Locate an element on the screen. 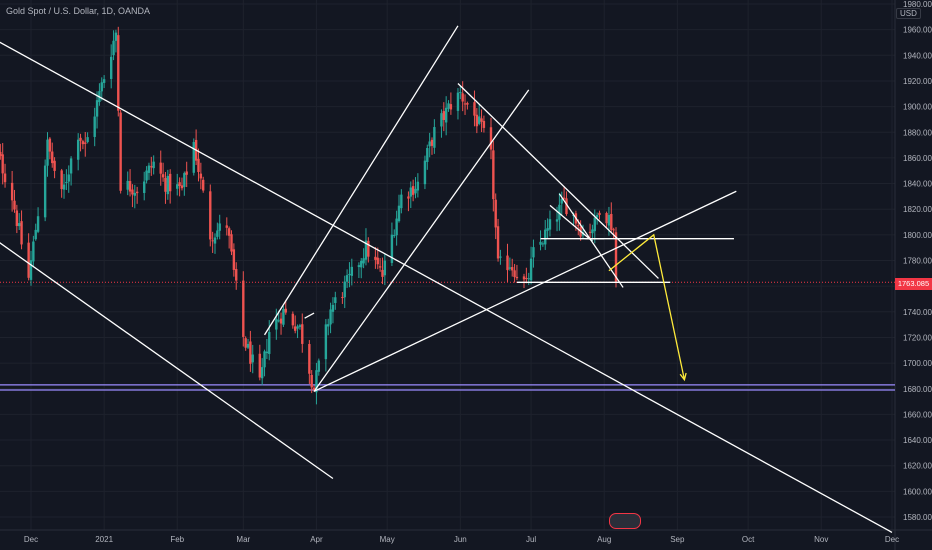 The height and width of the screenshot is (550, 932). chart-title: Gold Spot / U.S. Dollar, 1D, OANDA is located at coordinates (78, 11).